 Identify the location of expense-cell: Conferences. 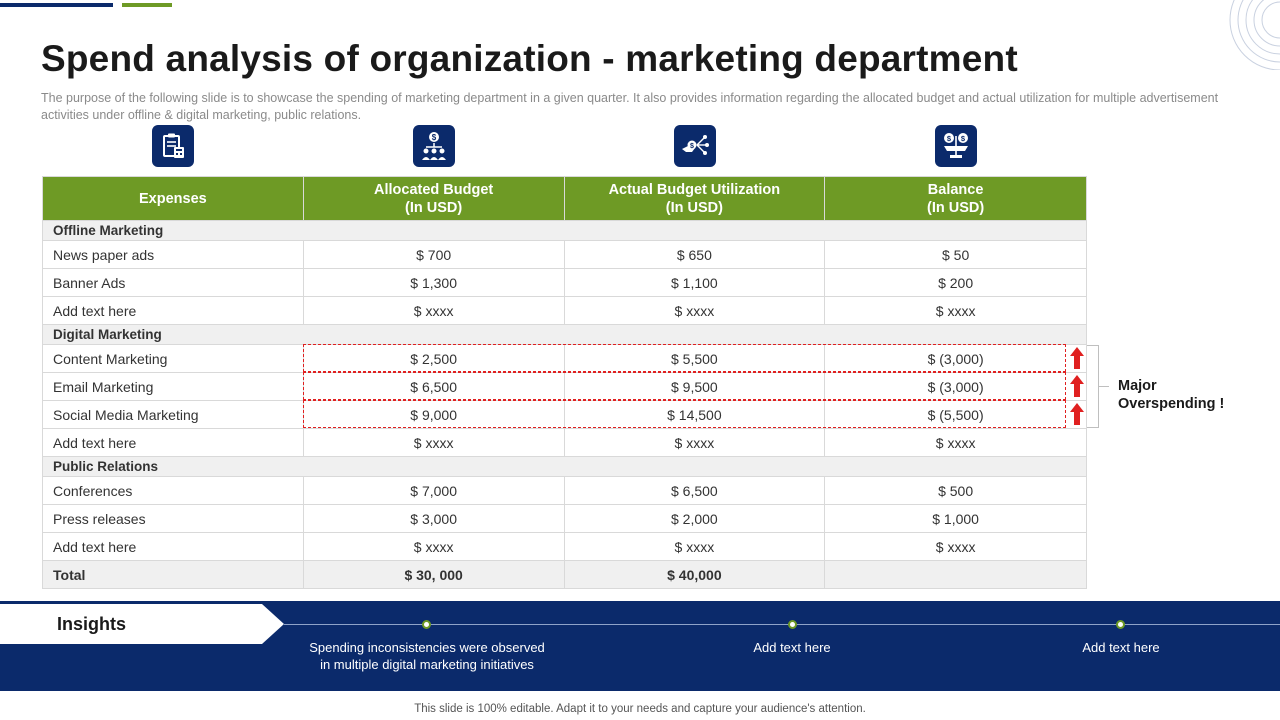
(173, 490).